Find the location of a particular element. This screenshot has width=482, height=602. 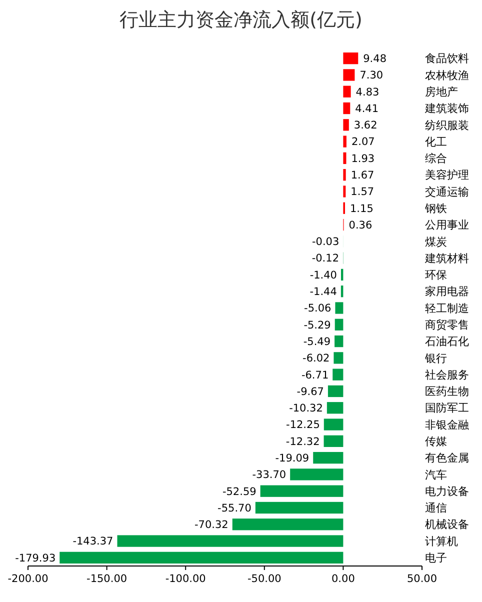

x-tick-label: 50.00 is located at coordinates (422, 579).